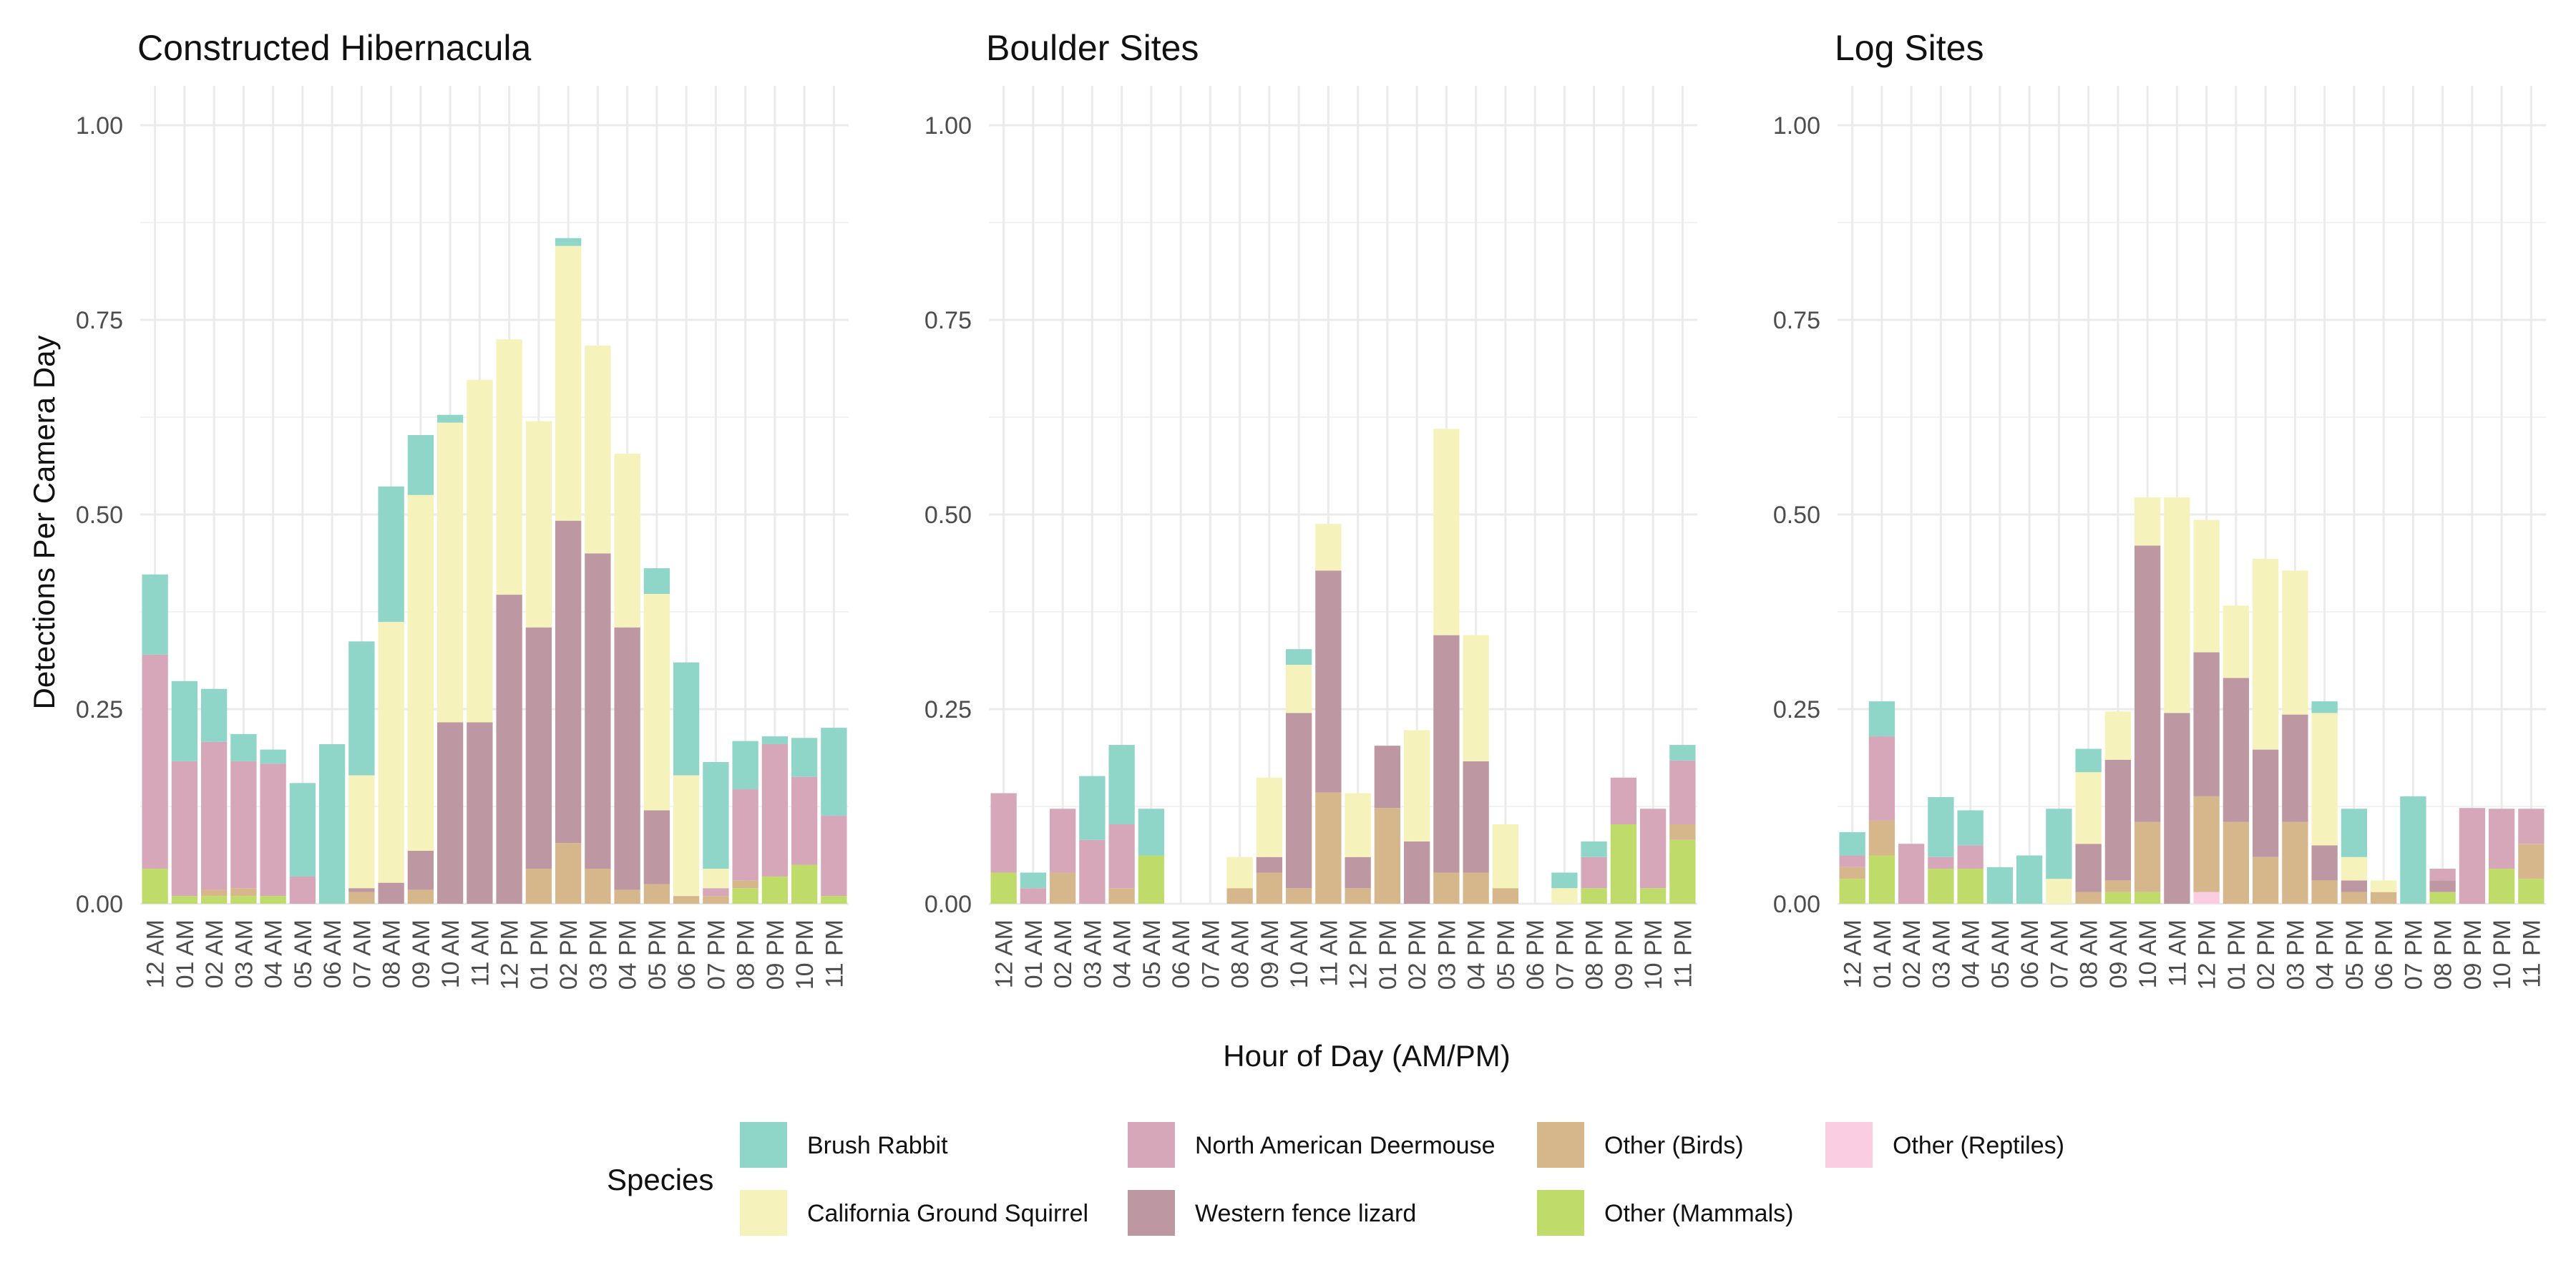  Describe the element at coordinates (1796, 904) in the screenshot. I see `y-tick-label: 0.00` at that location.